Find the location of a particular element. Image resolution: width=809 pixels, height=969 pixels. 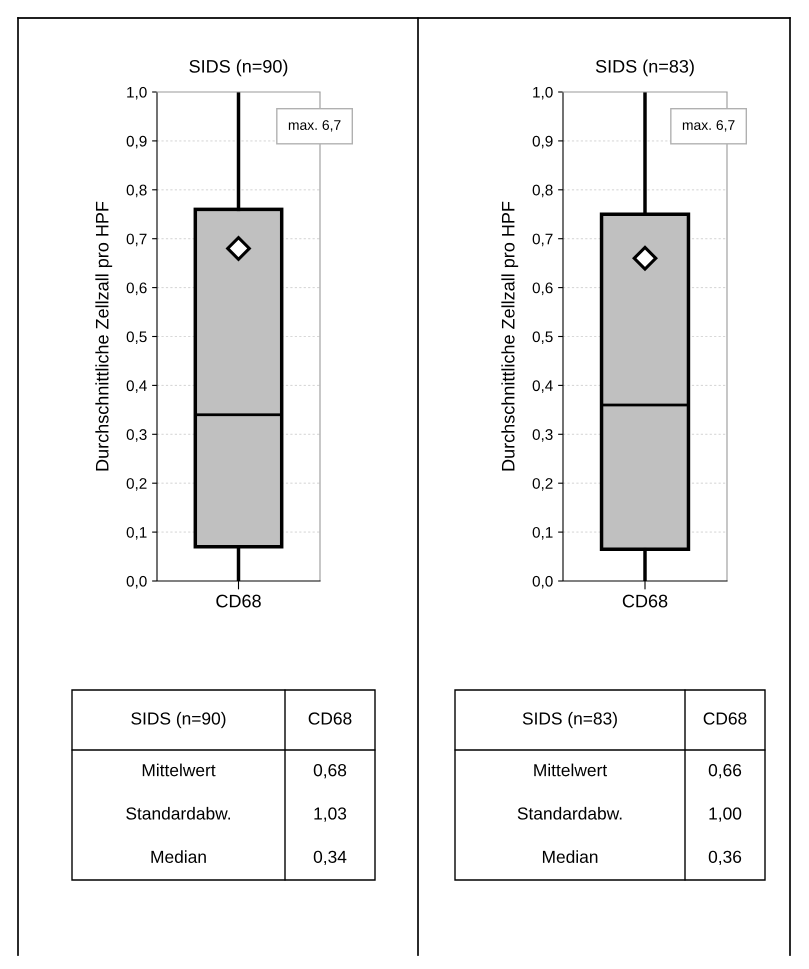

text: 0,36 is located at coordinates (725, 858).